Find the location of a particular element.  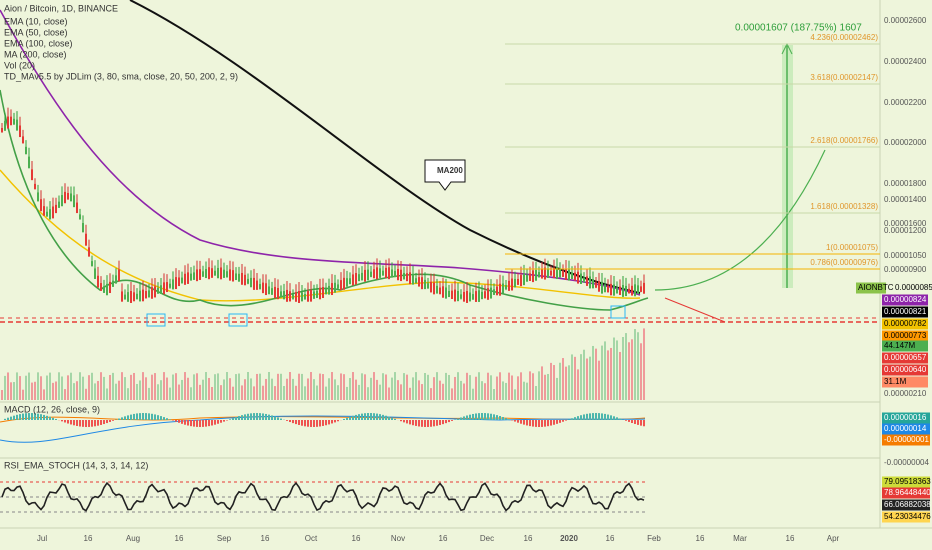

time-axis-label: 16 is located at coordinates (790, 538).